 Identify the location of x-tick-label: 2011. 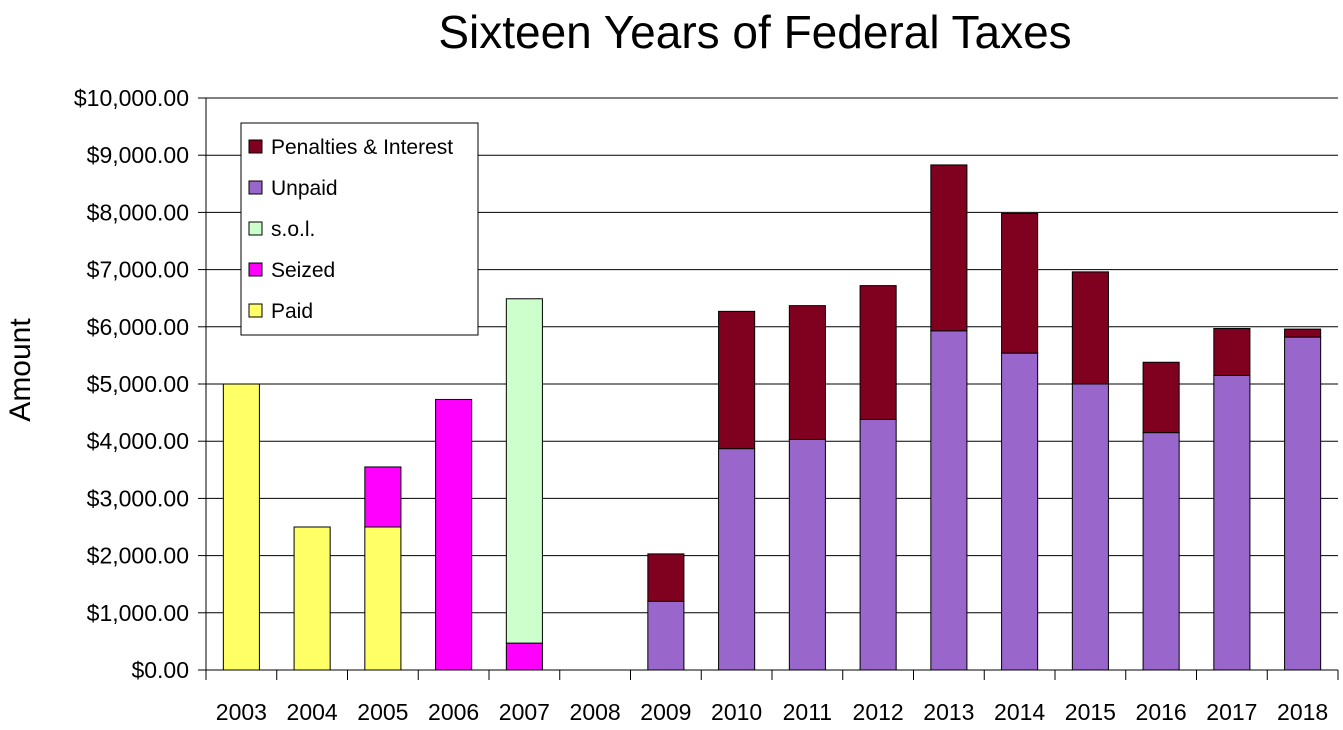
(807, 712).